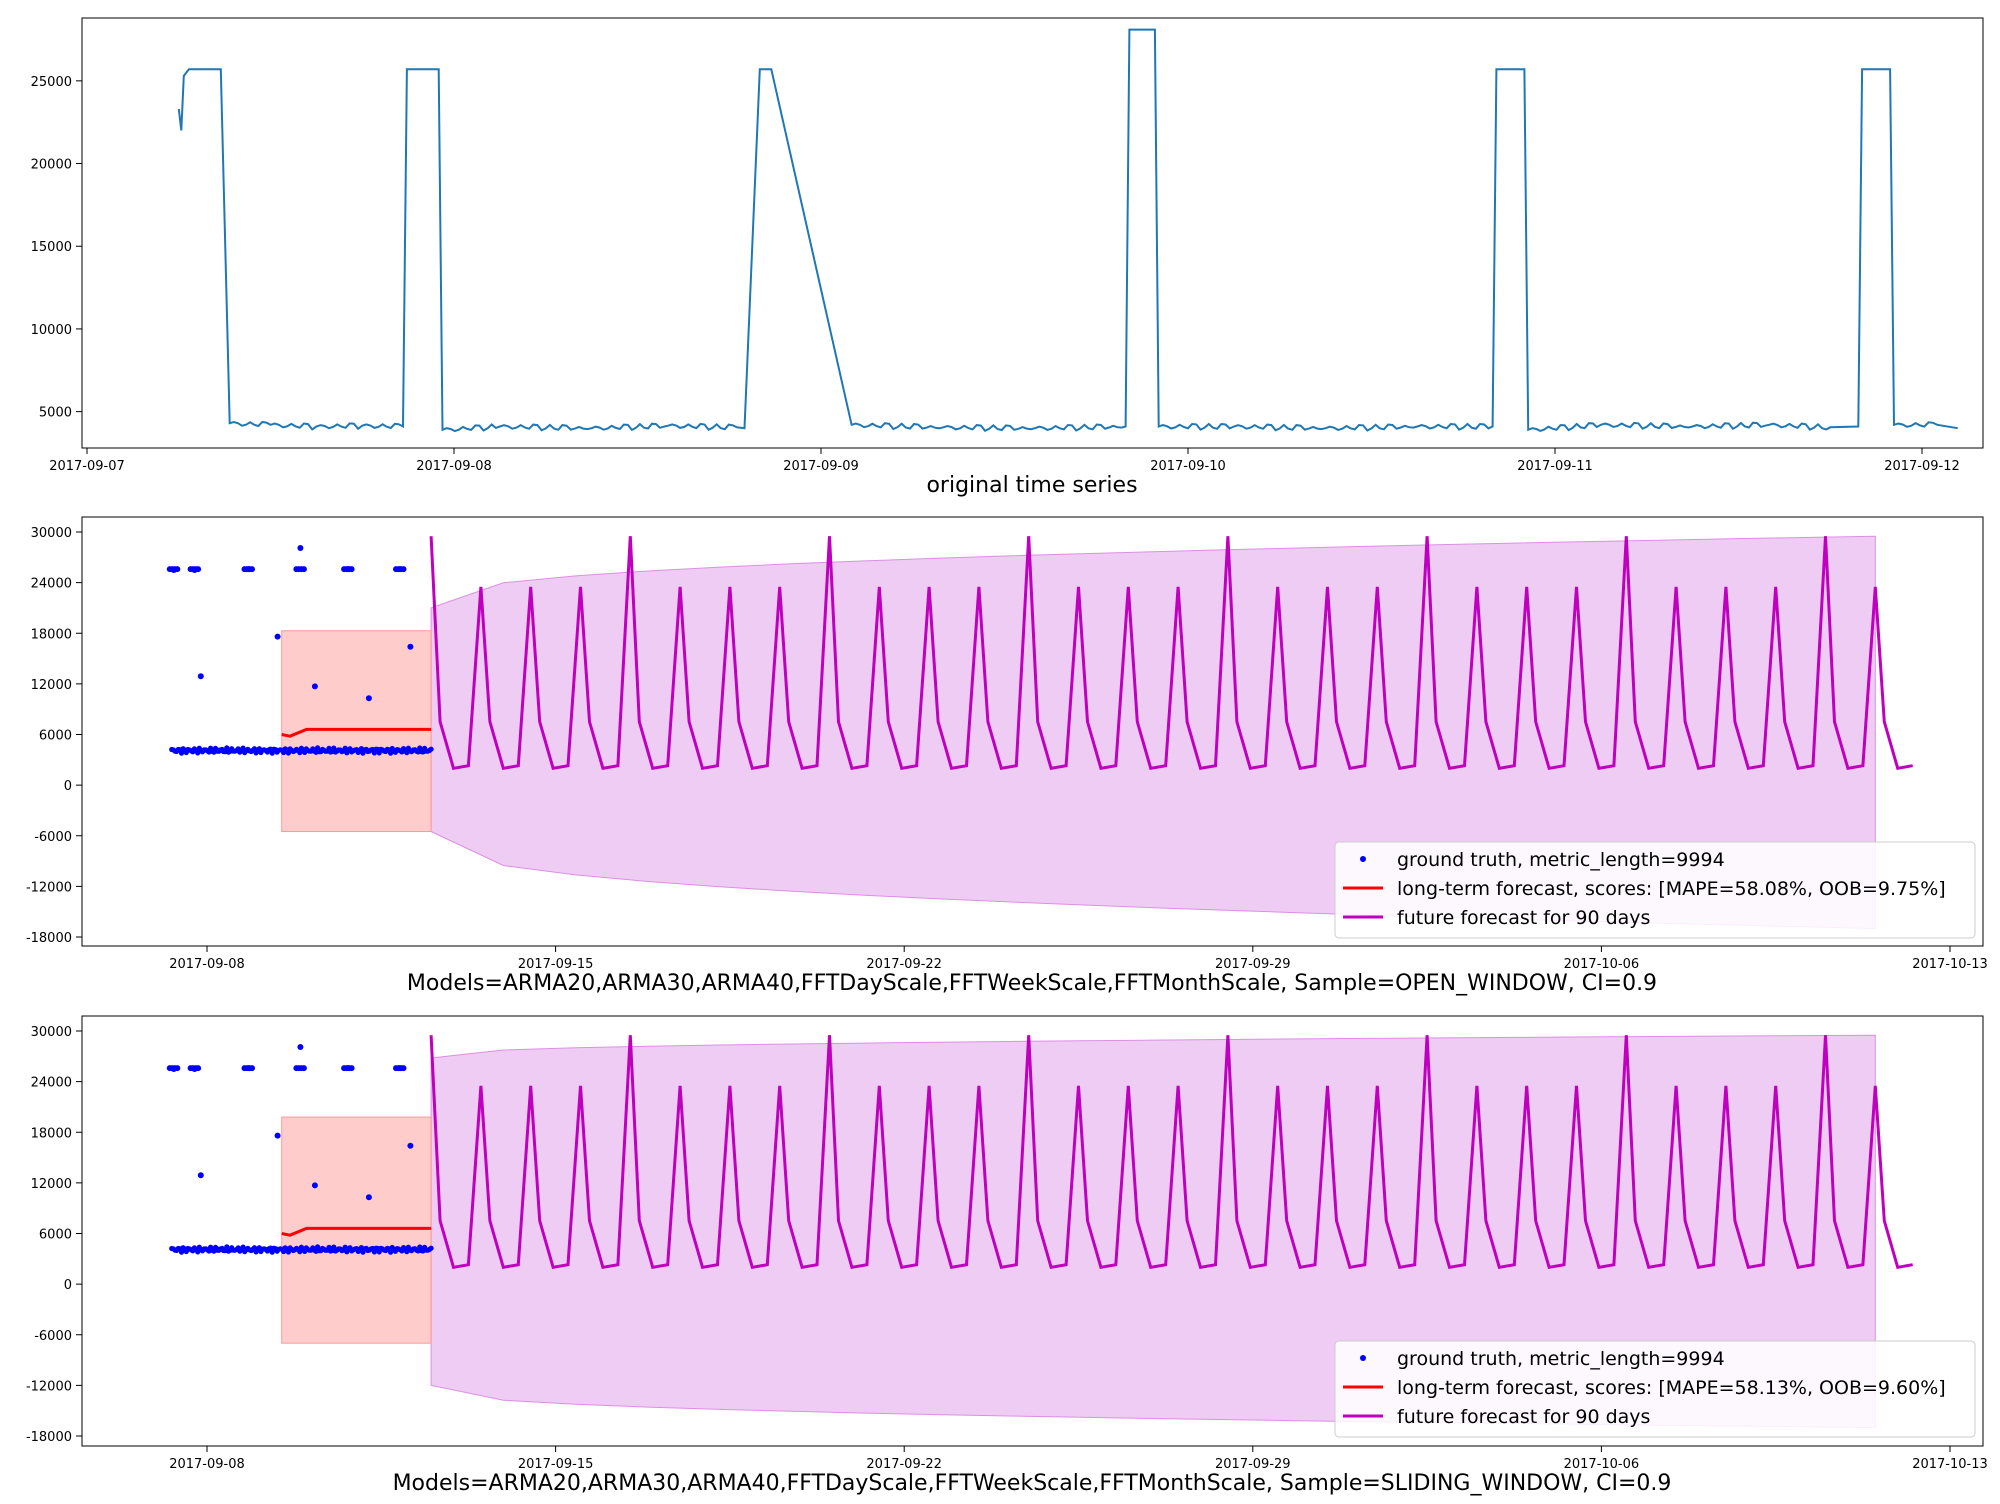  I want to click on y-tick-label: 12000, so click(51, 685).